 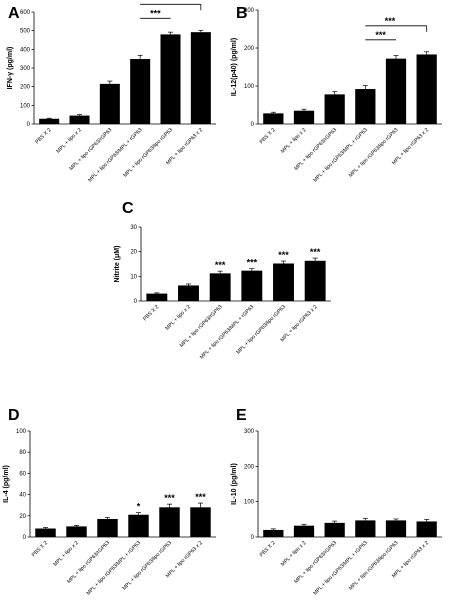 What do you see at coordinates (117, 264) in the screenshot?
I see `y-axis-label: Nitrite (μM)` at bounding box center [117, 264].